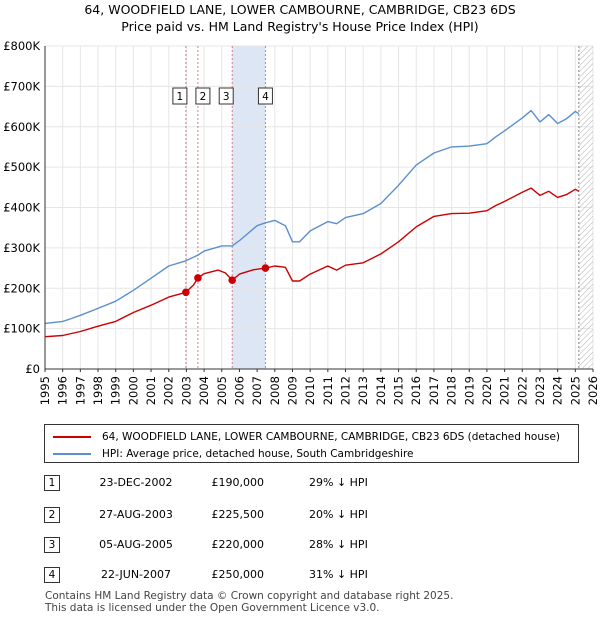 The height and width of the screenshot is (620, 600). Describe the element at coordinates (52, 545) in the screenshot. I see `transaction-number: 3` at that location.